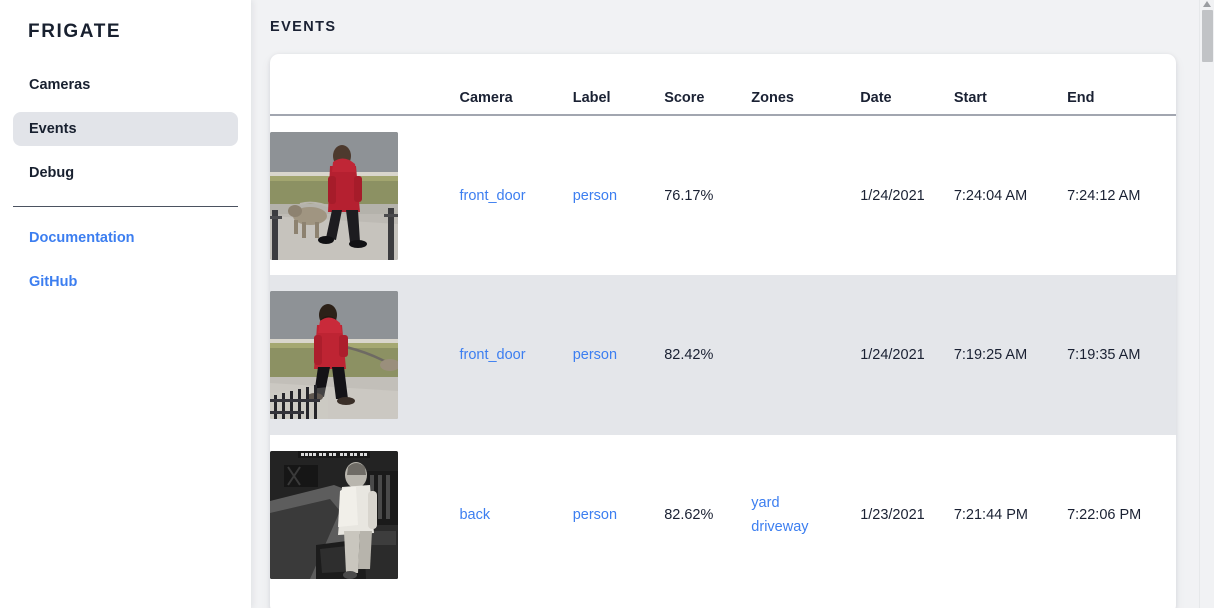 The height and width of the screenshot is (608, 1214). I want to click on event-end-cell: 7:19:35 AM, so click(1121, 355).